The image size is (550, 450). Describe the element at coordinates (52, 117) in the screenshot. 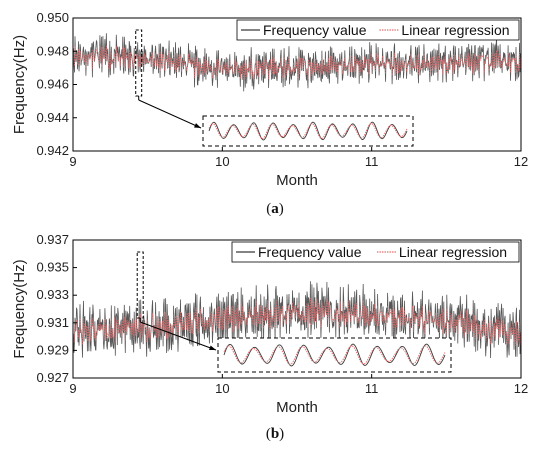

I see `y-tick-label: 0.944` at that location.